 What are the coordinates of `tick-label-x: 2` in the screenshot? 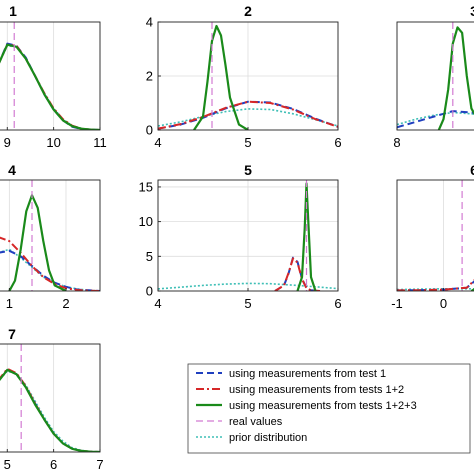 It's located at (65, 303).